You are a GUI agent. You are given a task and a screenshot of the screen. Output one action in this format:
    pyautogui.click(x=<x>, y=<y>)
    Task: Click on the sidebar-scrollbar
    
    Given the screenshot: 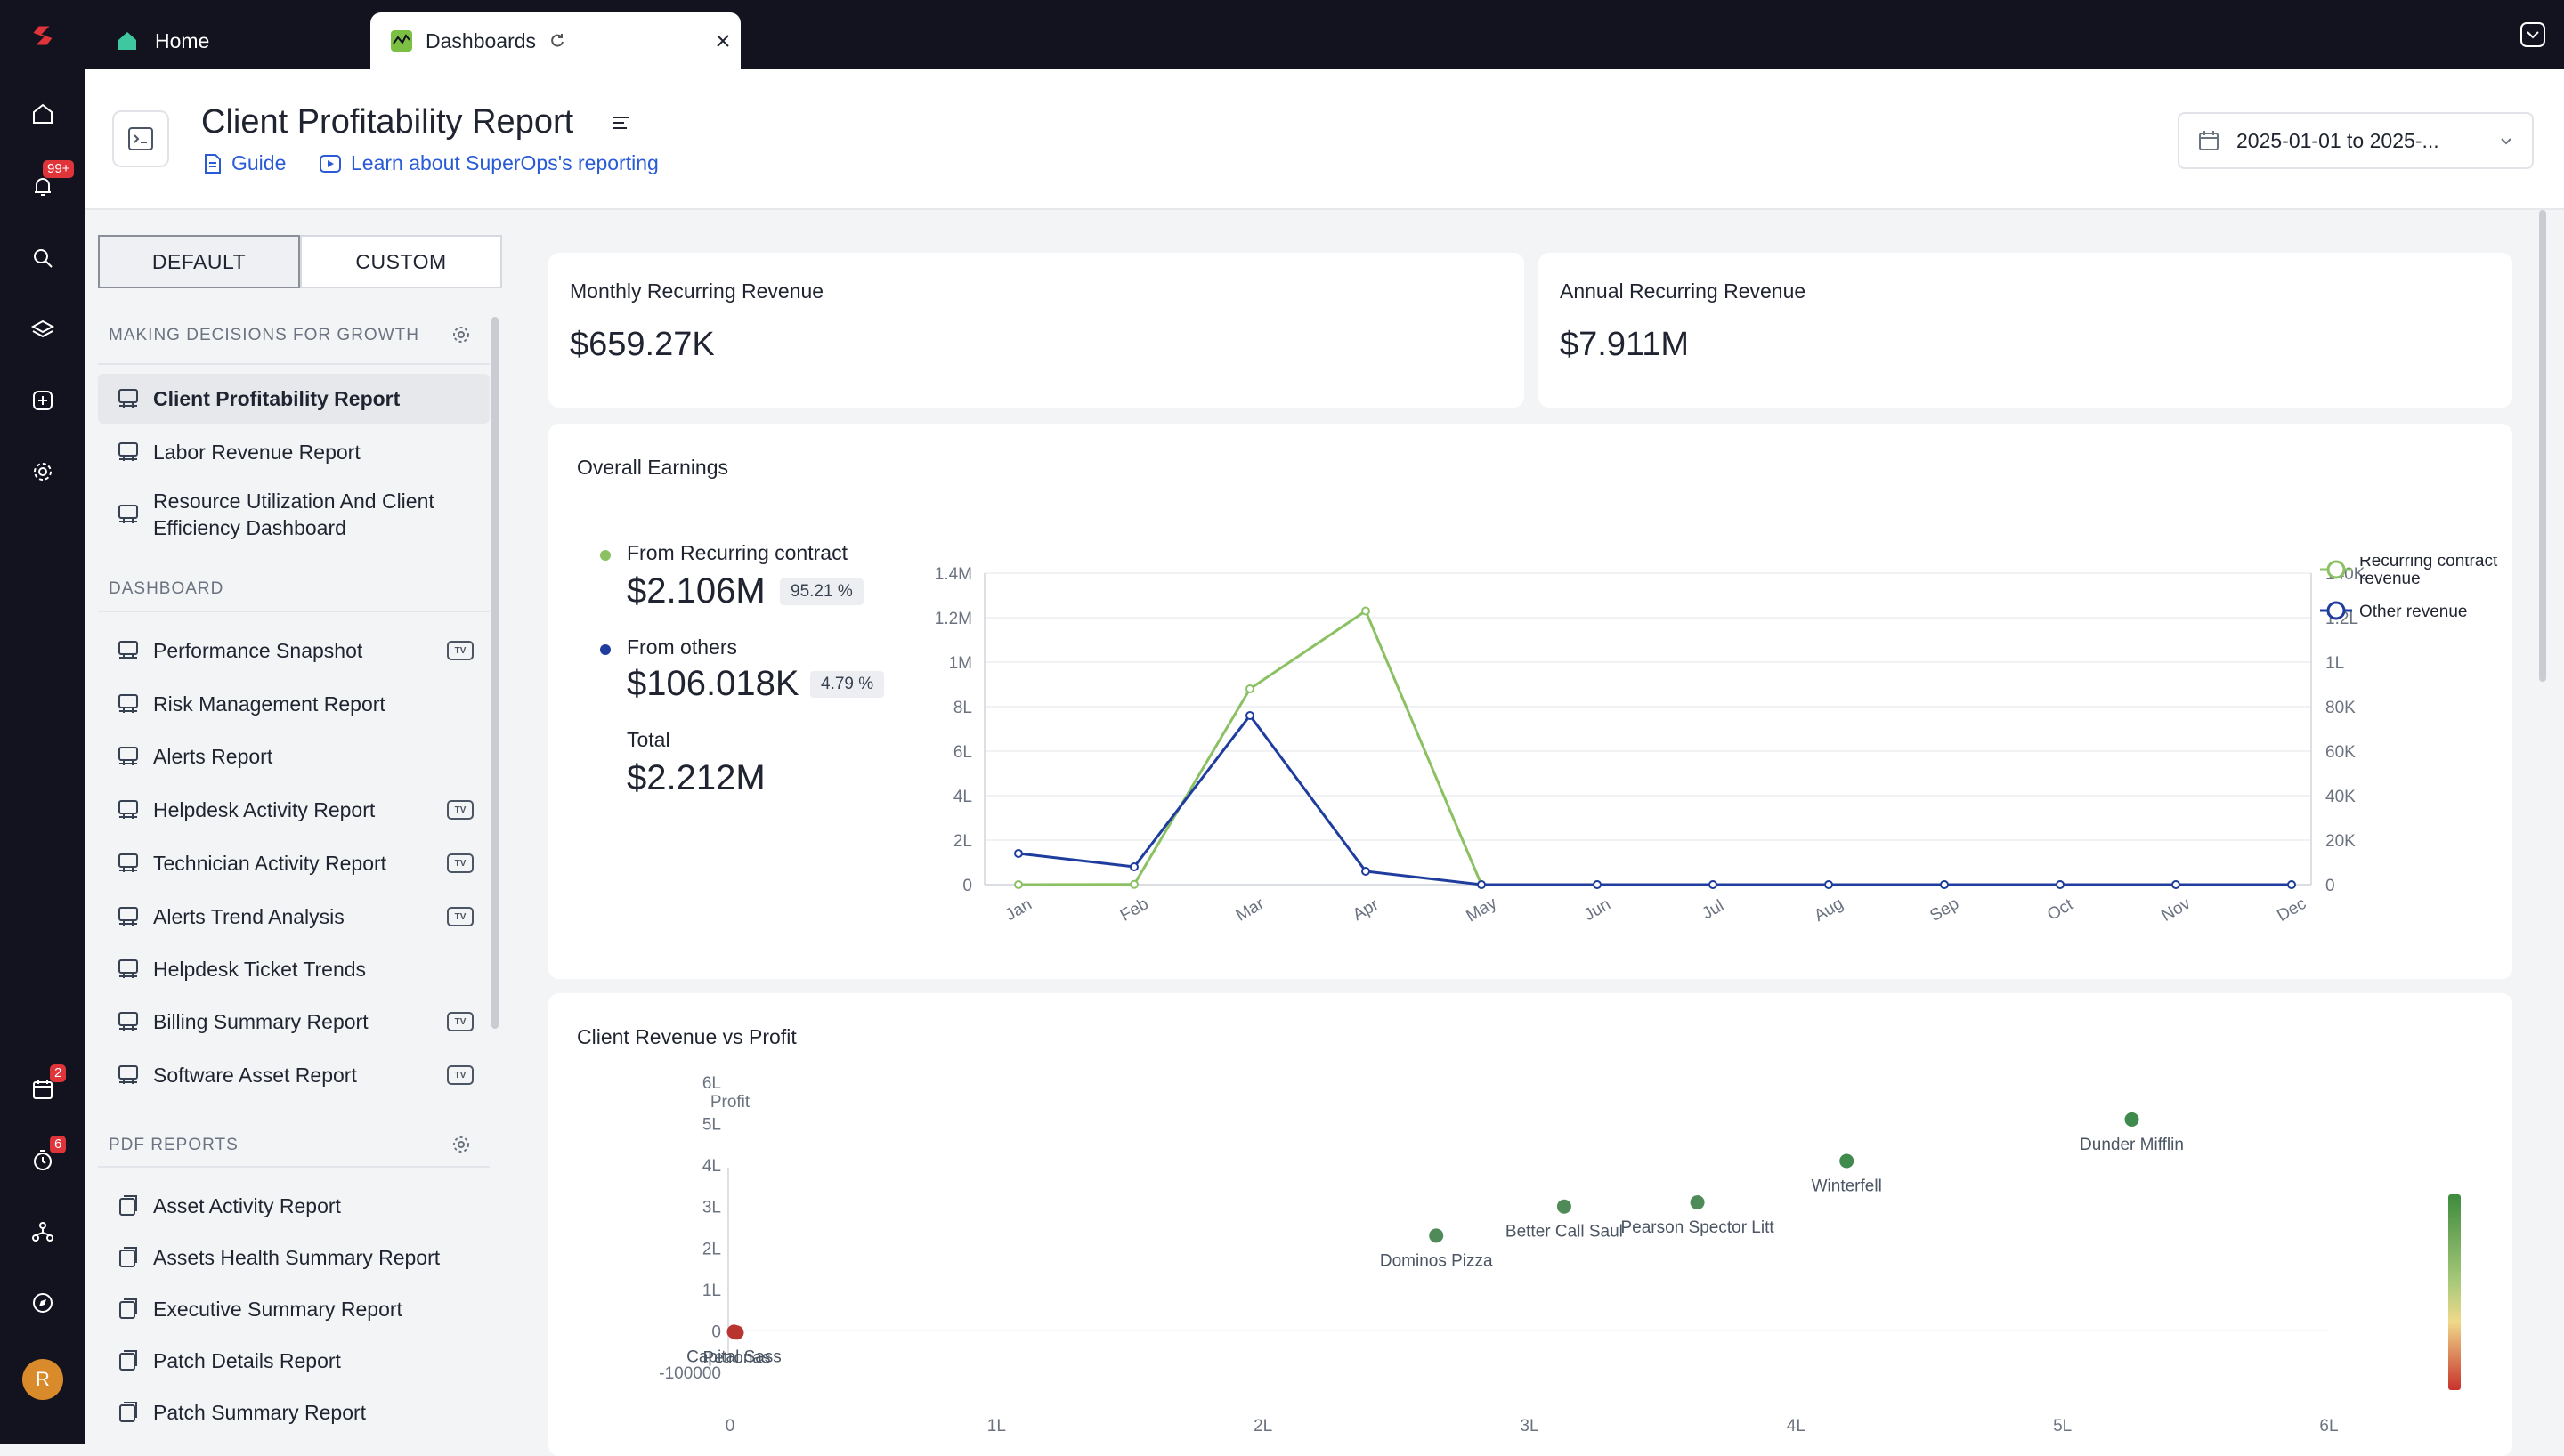 What is the action you would take?
    pyautogui.click(x=495, y=673)
    